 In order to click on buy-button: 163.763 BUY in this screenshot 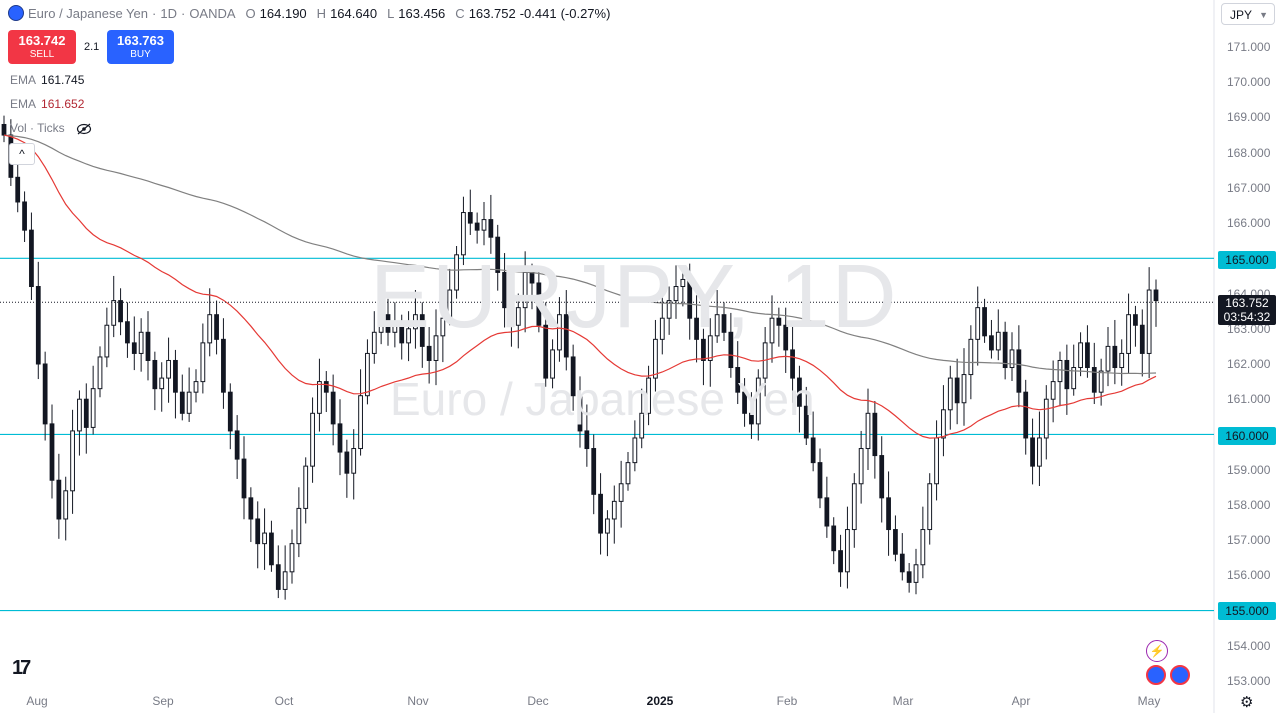, I will do `click(140, 47)`.